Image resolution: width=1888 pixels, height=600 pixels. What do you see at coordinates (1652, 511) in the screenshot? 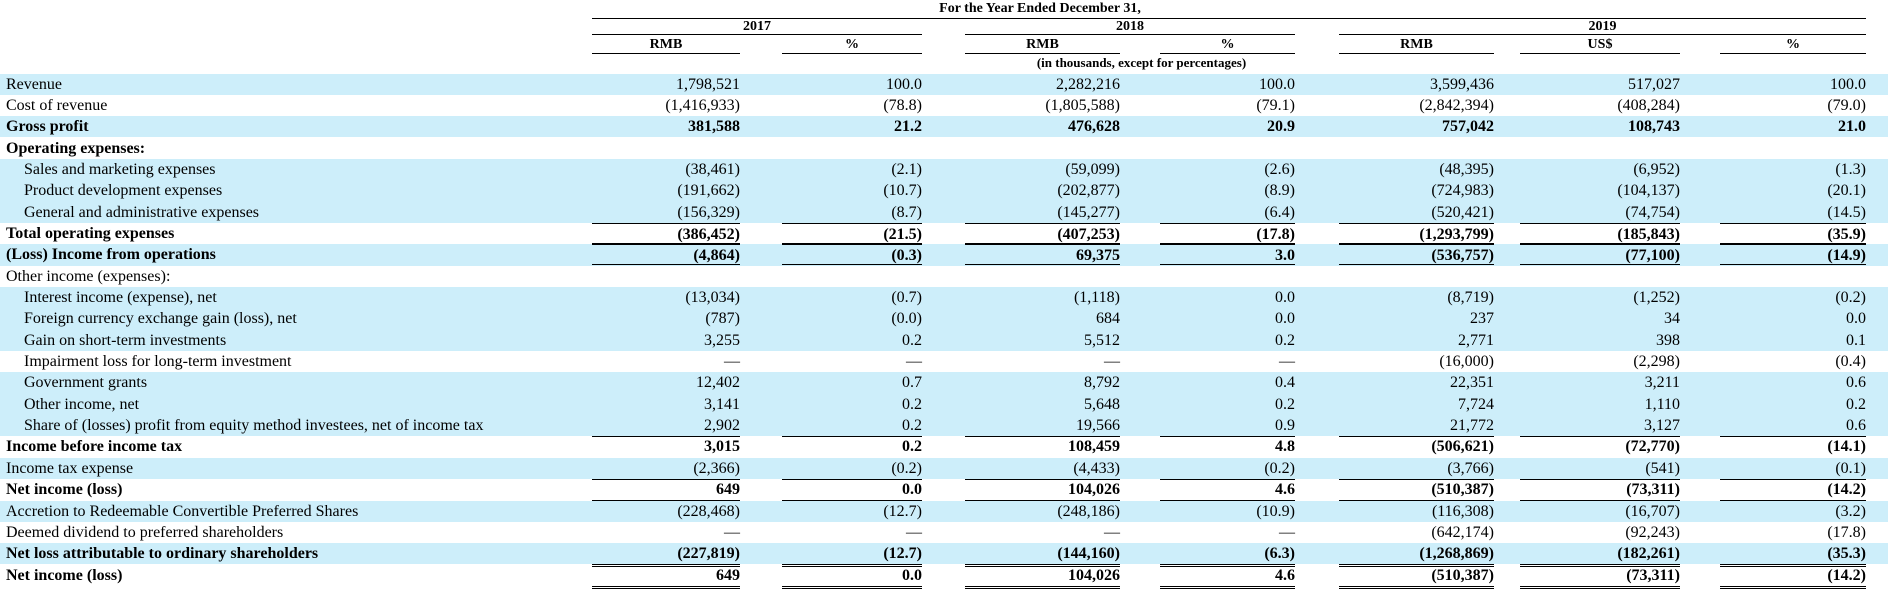
I see `value-cell: (16,707)` at bounding box center [1652, 511].